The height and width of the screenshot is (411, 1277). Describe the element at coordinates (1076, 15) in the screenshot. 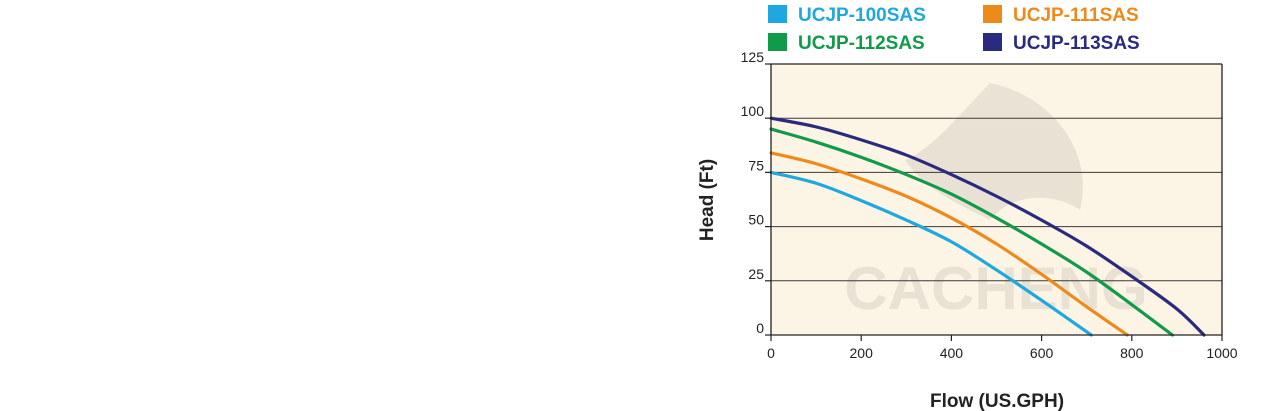

I see `legend-label: UCJP-111SAS` at that location.